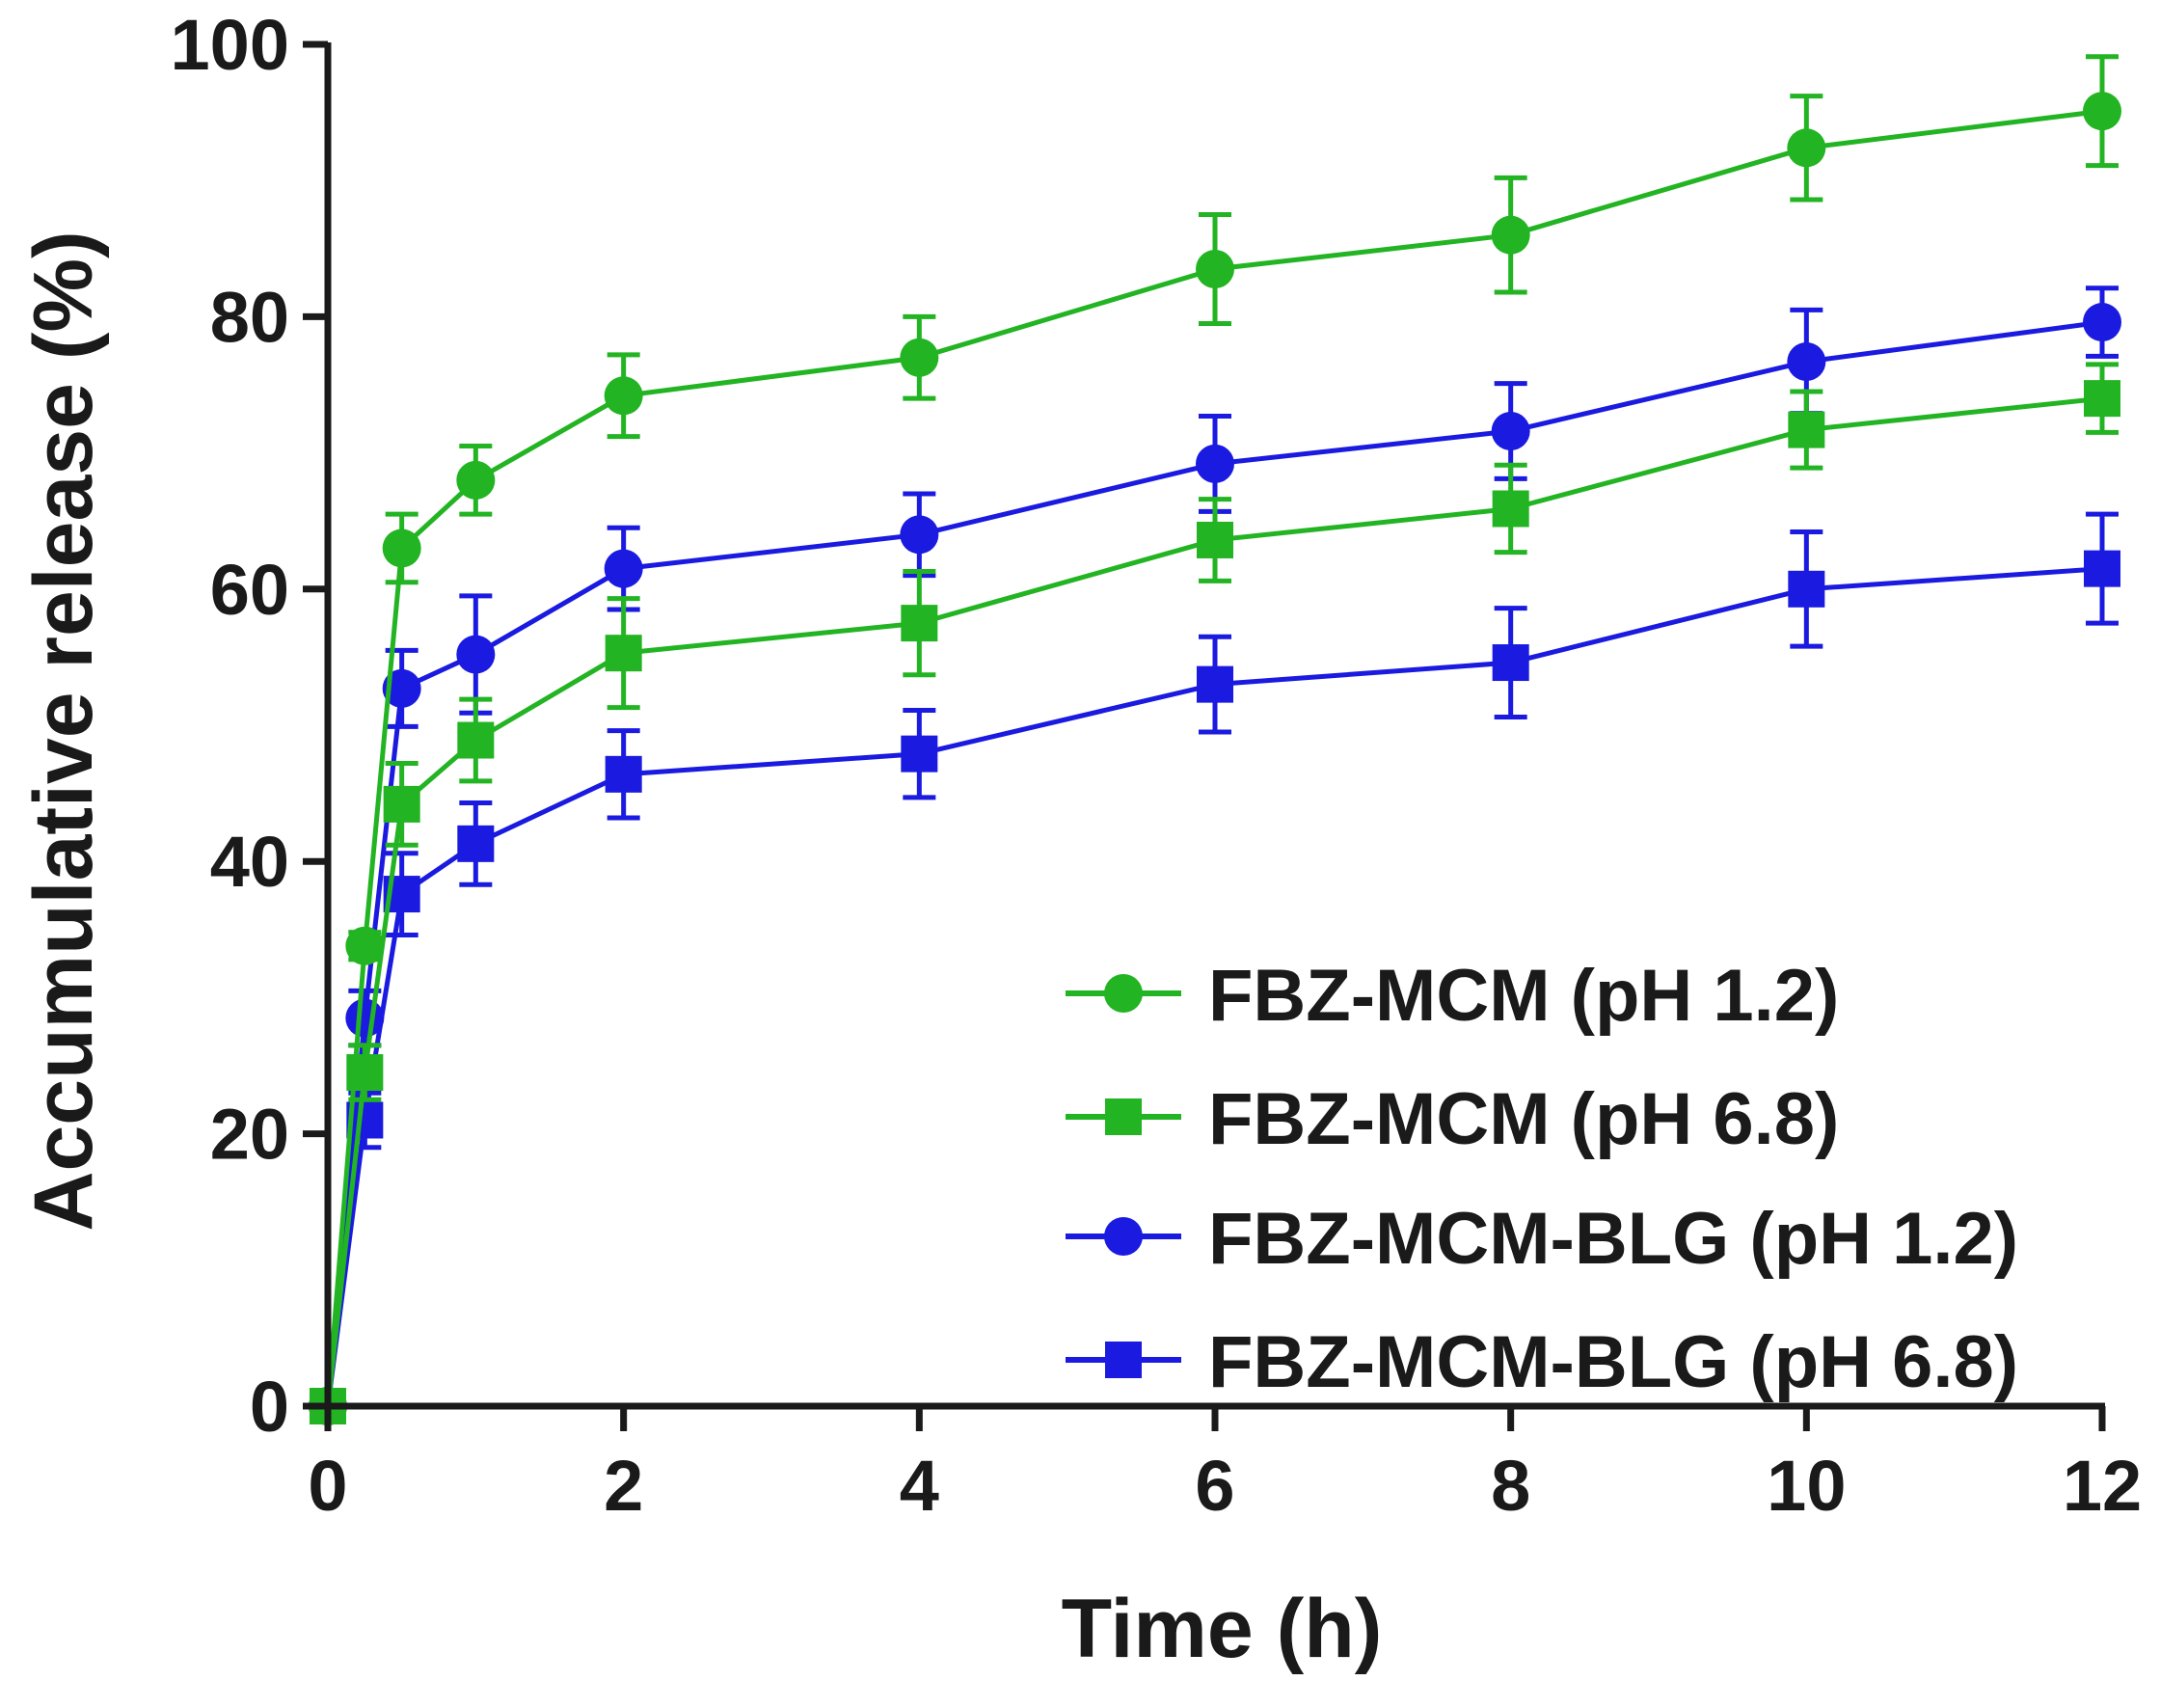 This screenshot has width=2160, height=1708. Describe the element at coordinates (1806, 1486) in the screenshot. I see `x-tick-label: 10` at that location.